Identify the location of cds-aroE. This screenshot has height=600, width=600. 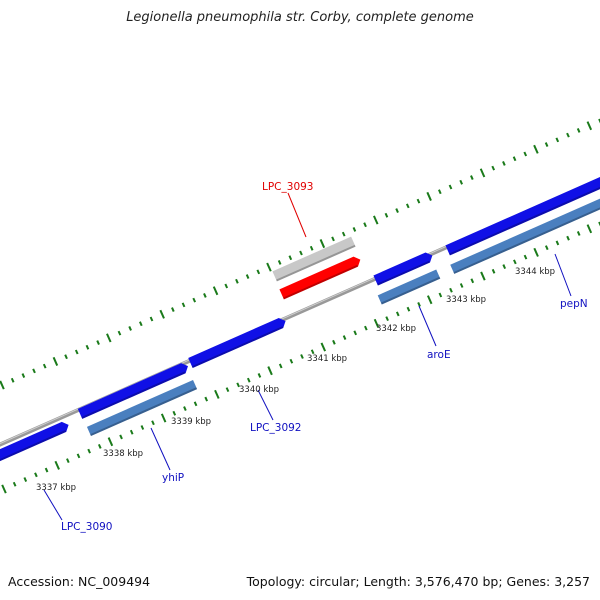
(403, 269).